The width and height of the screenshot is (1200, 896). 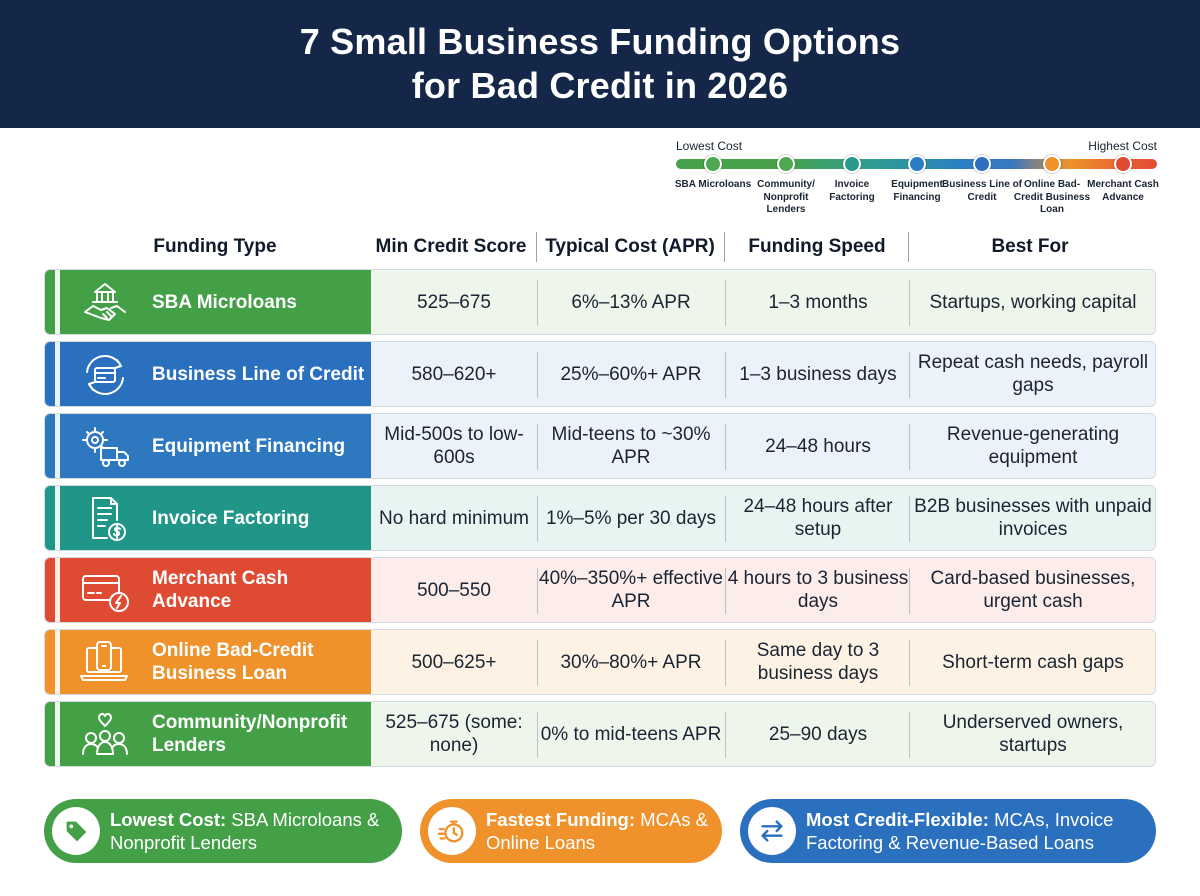 What do you see at coordinates (105, 663) in the screenshot?
I see `laptop-phone-icon` at bounding box center [105, 663].